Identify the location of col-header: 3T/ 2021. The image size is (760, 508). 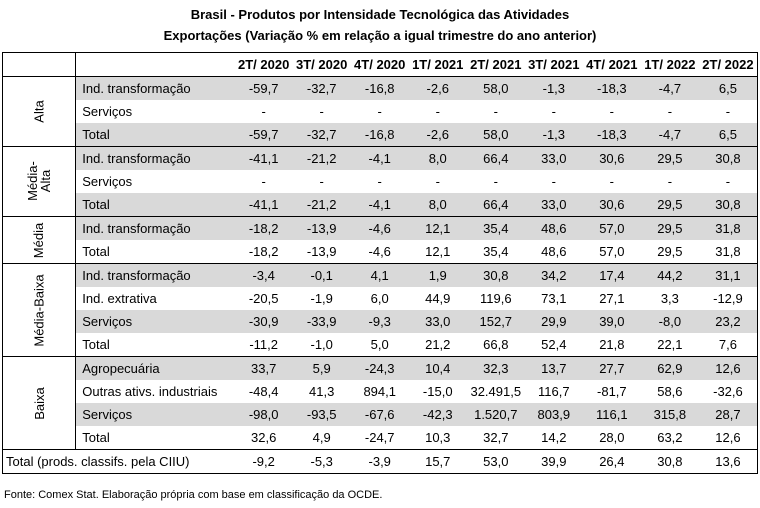
(553, 64).